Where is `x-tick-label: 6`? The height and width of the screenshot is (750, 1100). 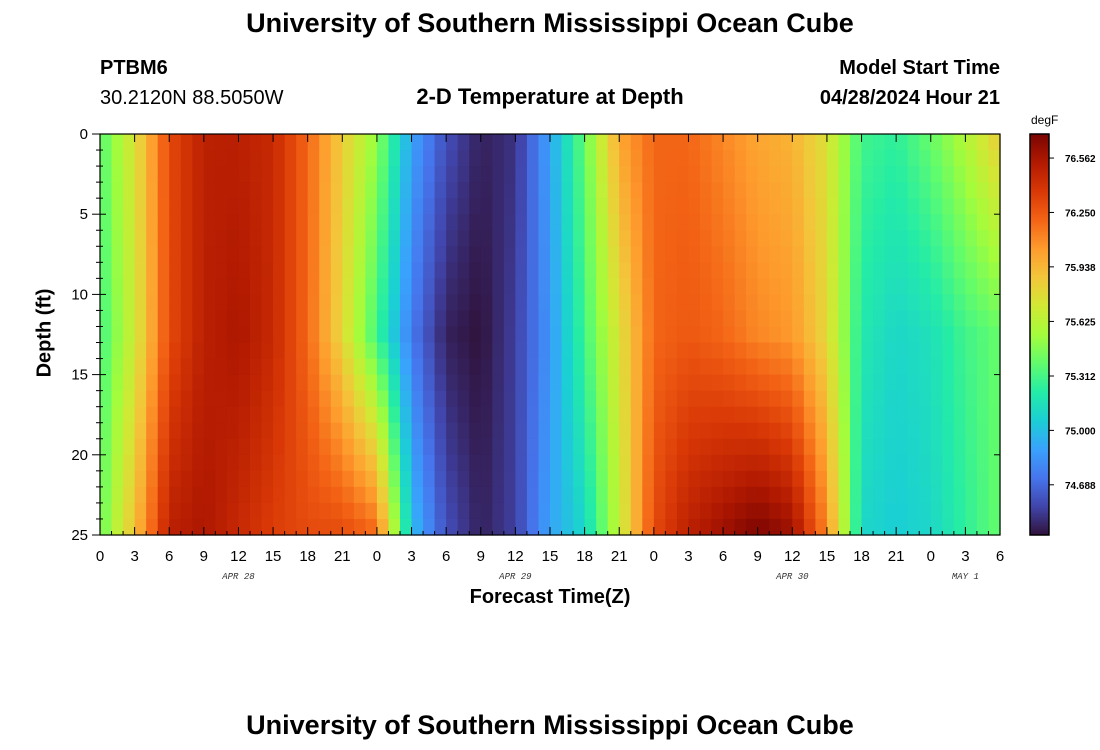 x-tick-label: 6 is located at coordinates (723, 556).